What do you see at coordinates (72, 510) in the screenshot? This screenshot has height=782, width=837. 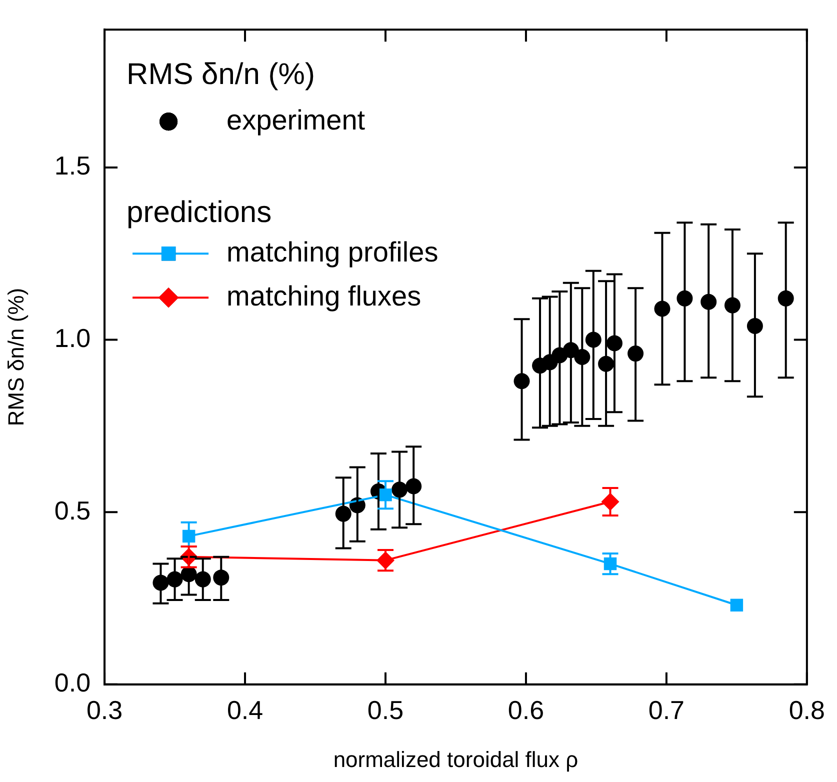 I see `y-tick-label: 0.5` at bounding box center [72, 510].